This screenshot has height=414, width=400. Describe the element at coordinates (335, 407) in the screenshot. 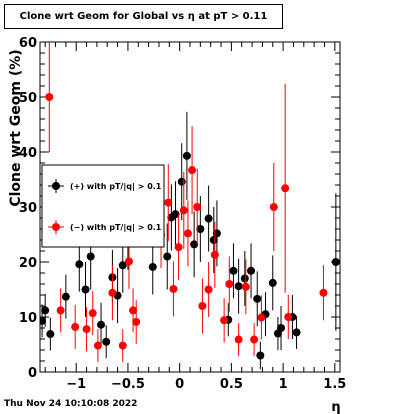

I see `x-axis-title: η` at that location.